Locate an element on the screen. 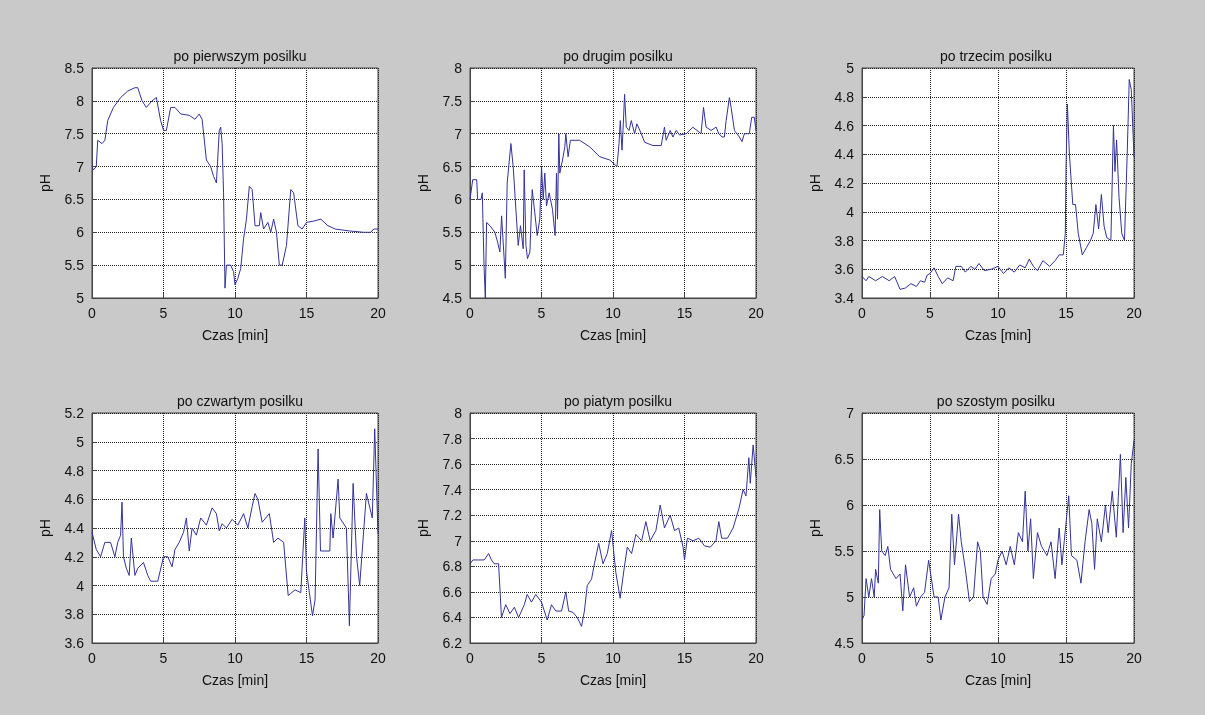 The image size is (1205, 715). chart-title: po szostym posilku is located at coordinates (996, 401).